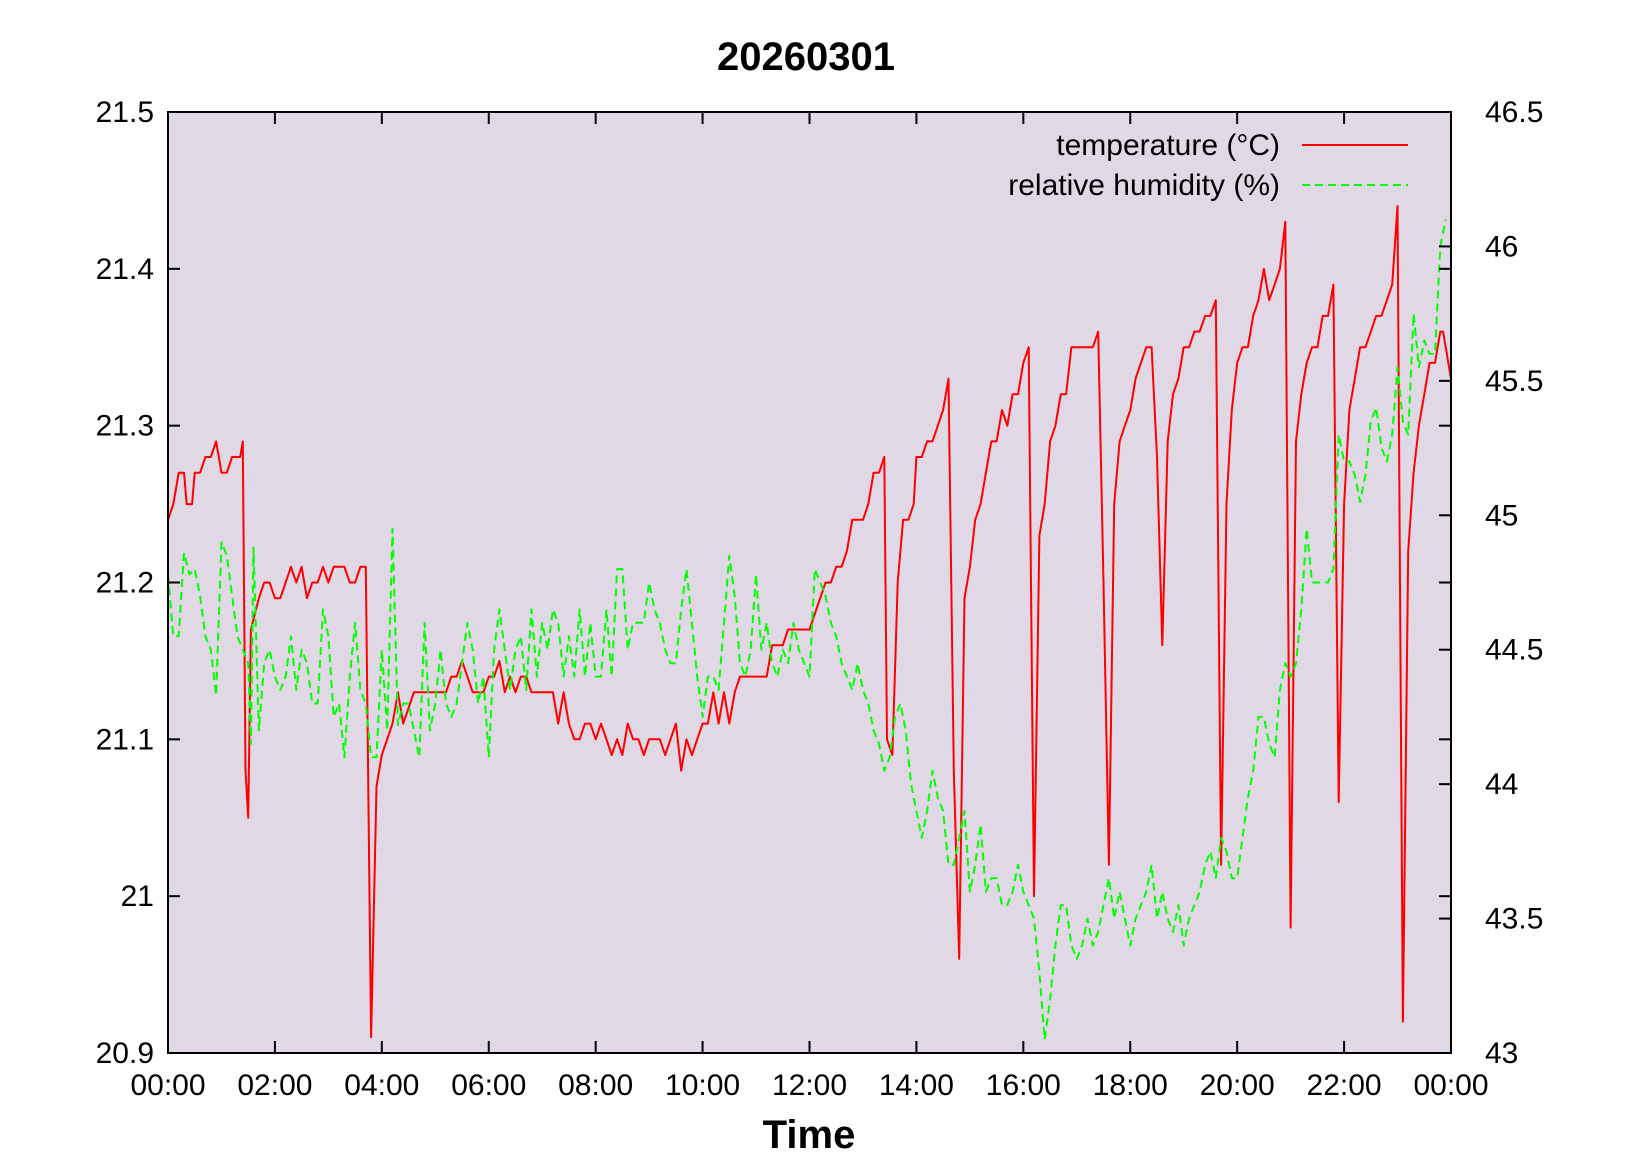 The height and width of the screenshot is (1155, 1650). Describe the element at coordinates (809, 1134) in the screenshot. I see `x-axis-title: Time` at that location.